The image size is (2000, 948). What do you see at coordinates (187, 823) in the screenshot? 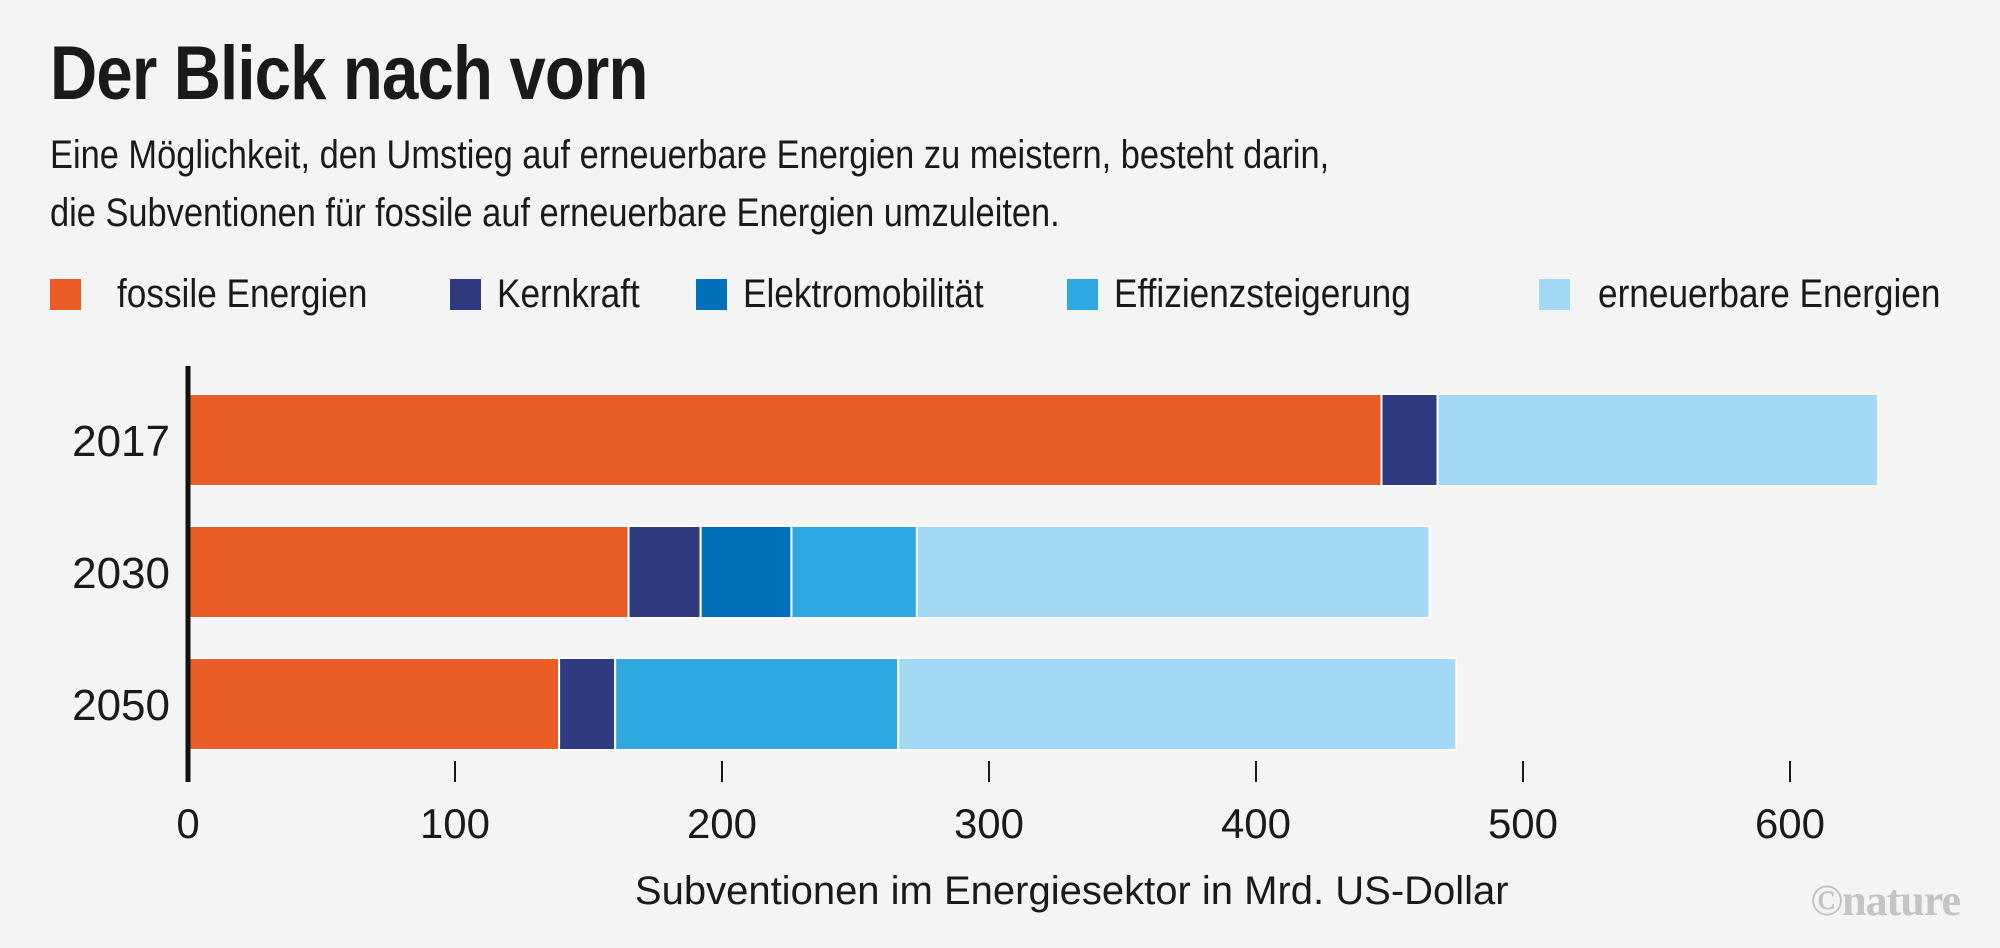
I see `x-tick-label-0: 0` at bounding box center [187, 823].